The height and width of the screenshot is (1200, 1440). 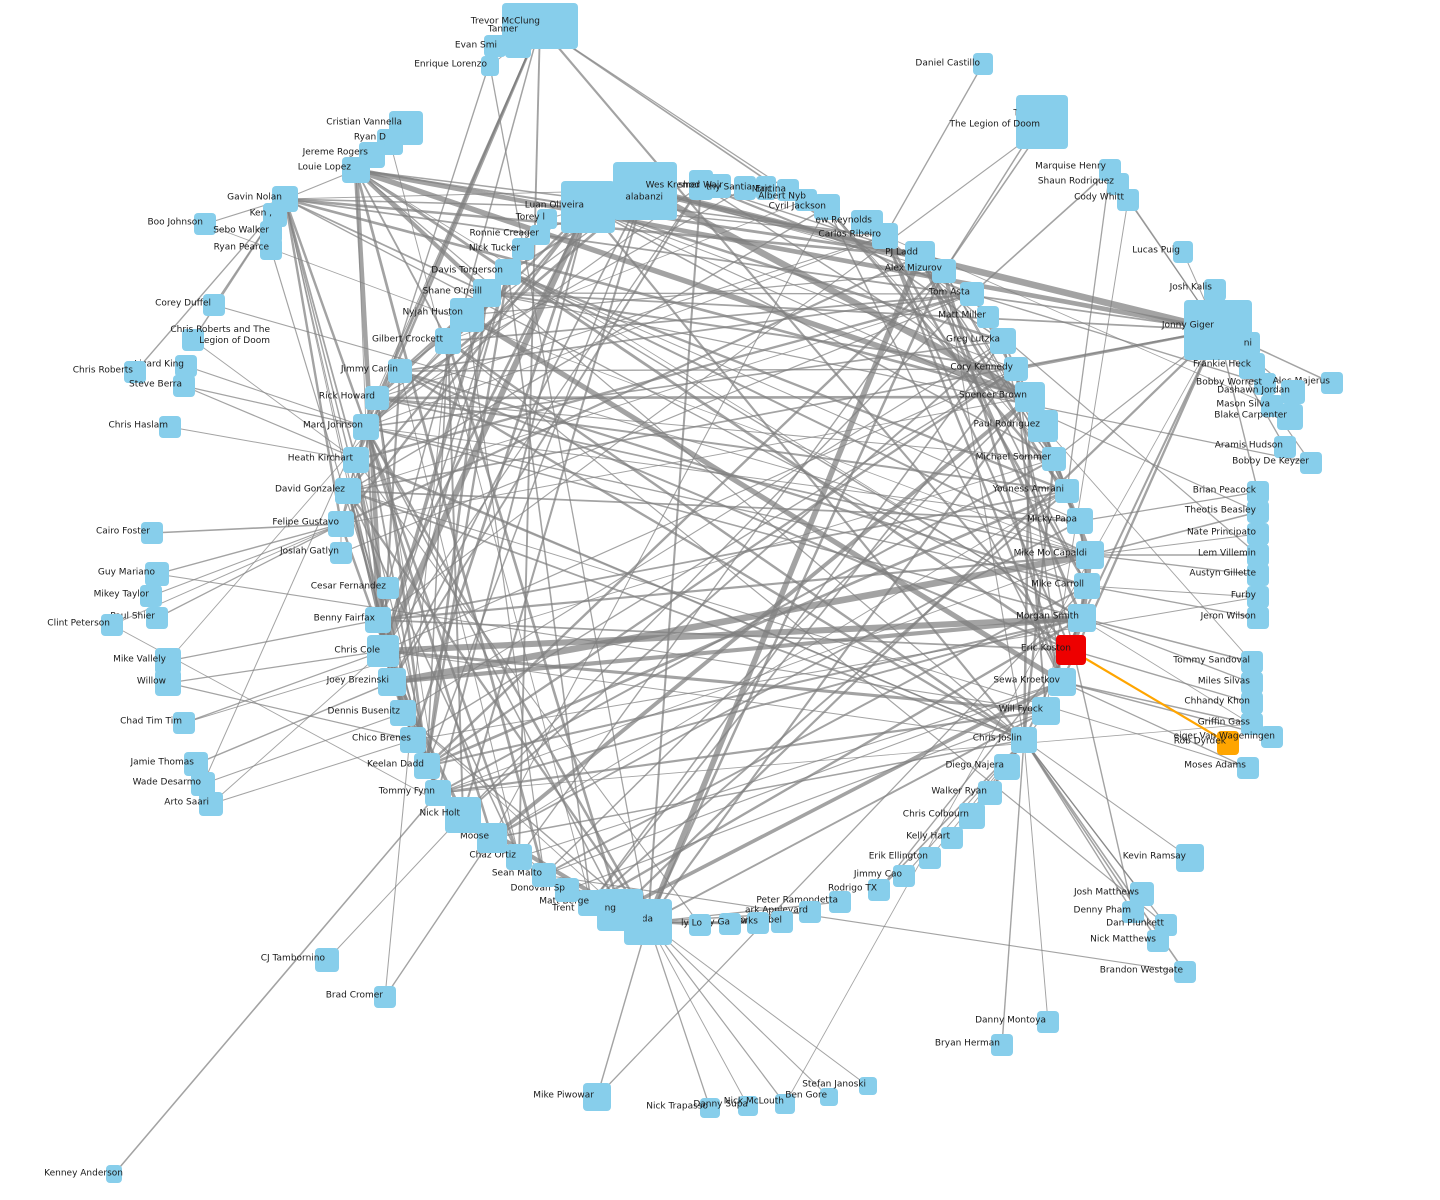 What do you see at coordinates (341, 524) in the screenshot?
I see `graph-node-felipe-gustavo` at bounding box center [341, 524].